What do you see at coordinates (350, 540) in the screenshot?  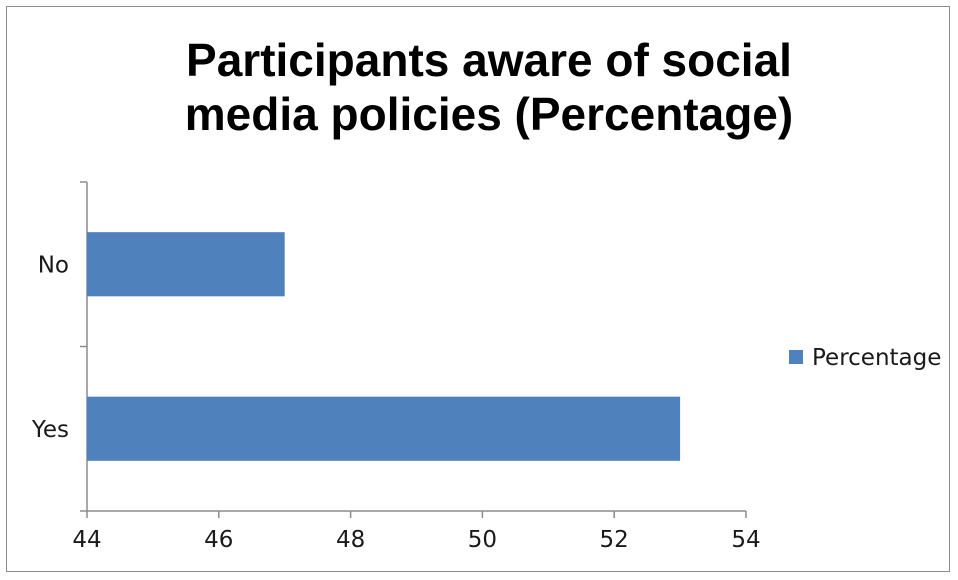 I see `x-tick-label: 48` at bounding box center [350, 540].